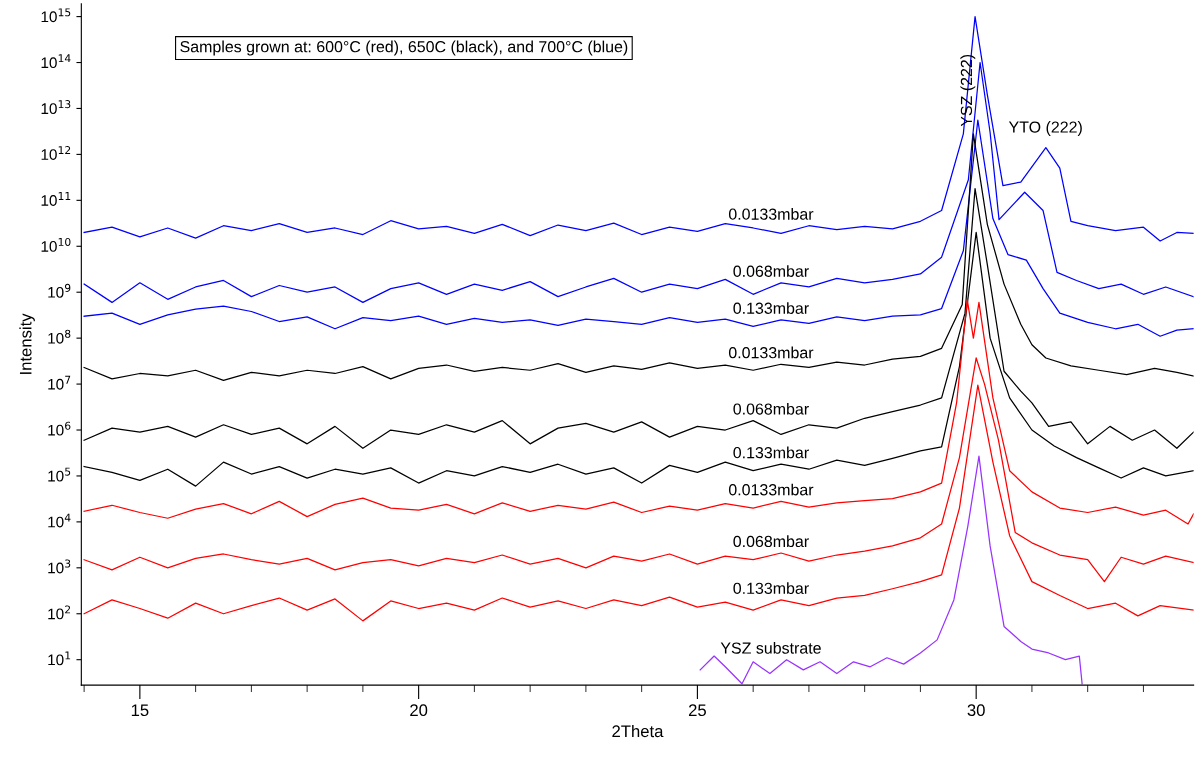 The width and height of the screenshot is (1196, 757). Describe the element at coordinates (56, 107) in the screenshot. I see `y-tick-label: 10$^{13}$` at that location.